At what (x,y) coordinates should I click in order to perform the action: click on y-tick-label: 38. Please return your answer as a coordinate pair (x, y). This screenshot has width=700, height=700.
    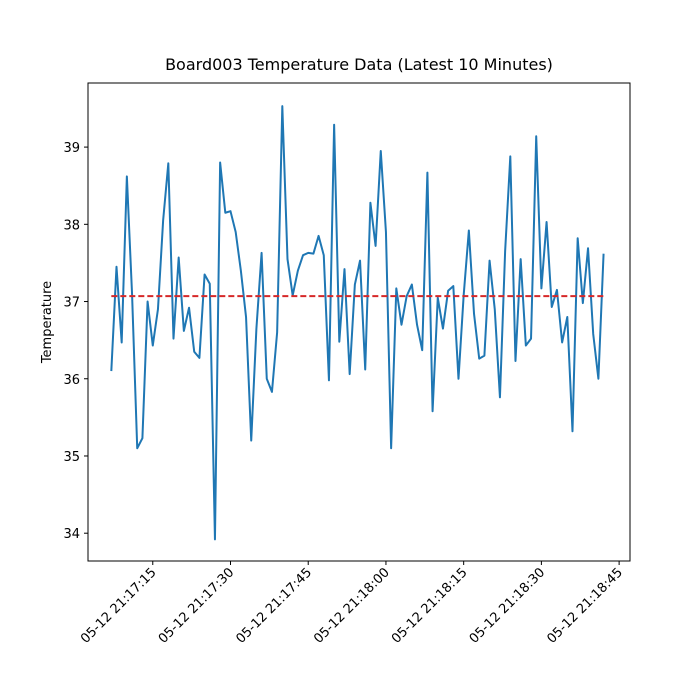
    Looking at the image, I should click on (71, 225).